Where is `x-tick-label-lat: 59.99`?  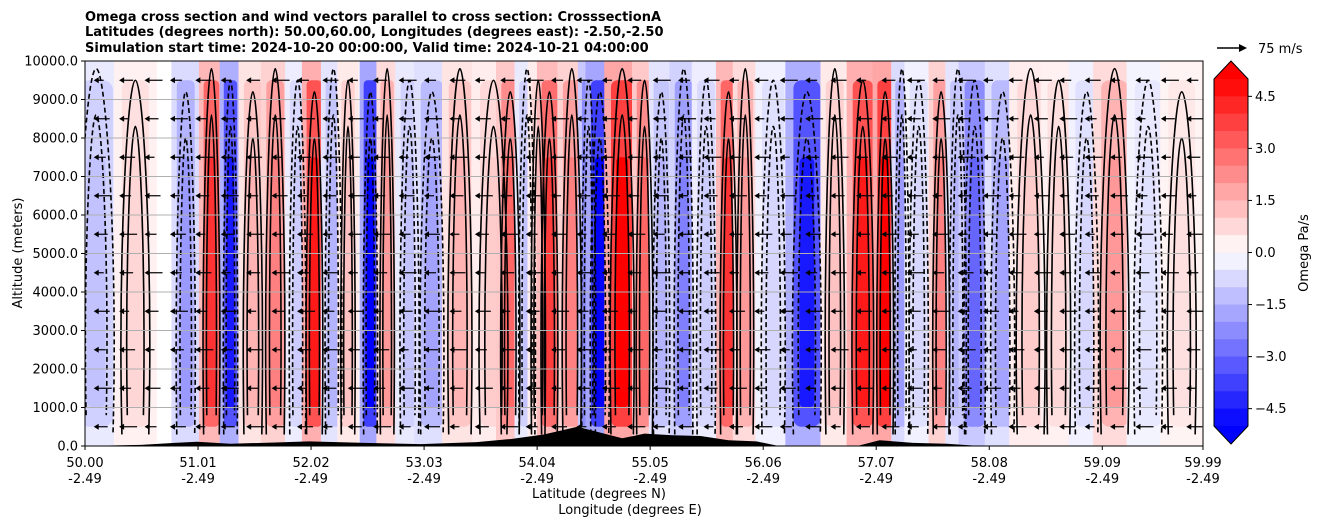 x-tick-label-lat: 59.99 is located at coordinates (1202, 463).